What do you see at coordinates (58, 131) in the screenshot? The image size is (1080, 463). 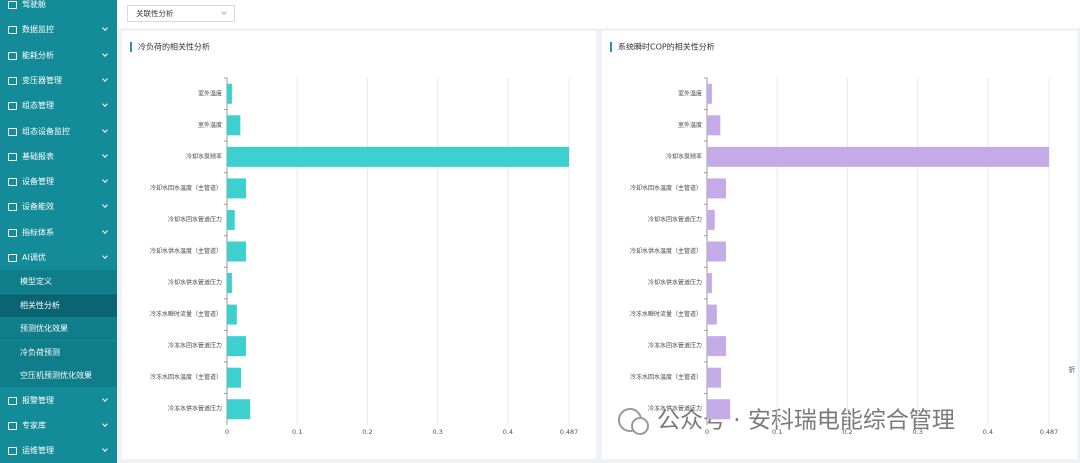 I see `menu-item: 组态设备监控` at bounding box center [58, 131].